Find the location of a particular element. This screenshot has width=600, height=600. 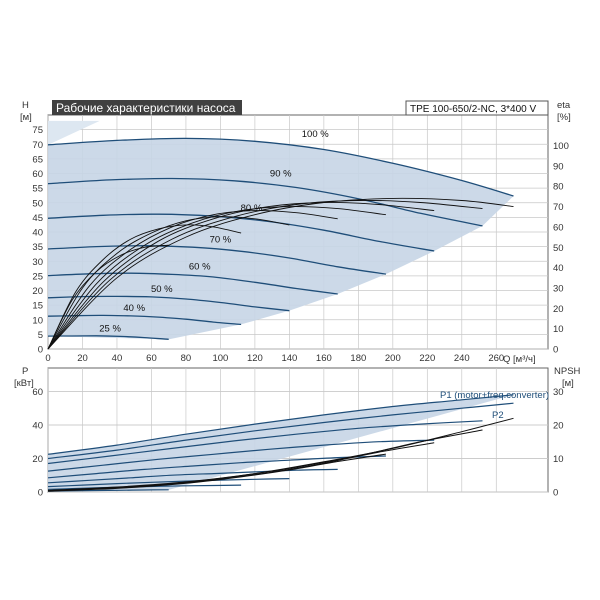

eta-y-tick-0: 0 is located at coordinates (555, 350).